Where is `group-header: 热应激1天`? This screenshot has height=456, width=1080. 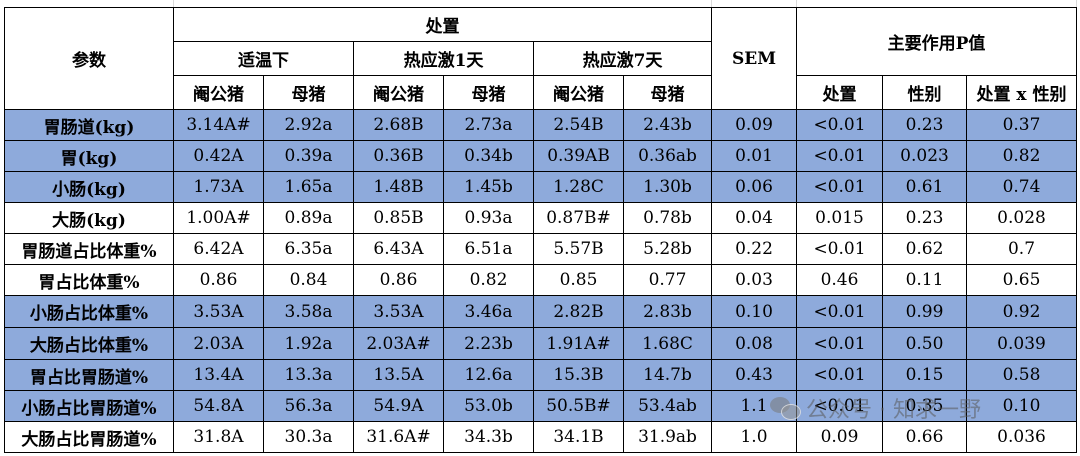
group-header: 热应激1天 is located at coordinates (443, 58).